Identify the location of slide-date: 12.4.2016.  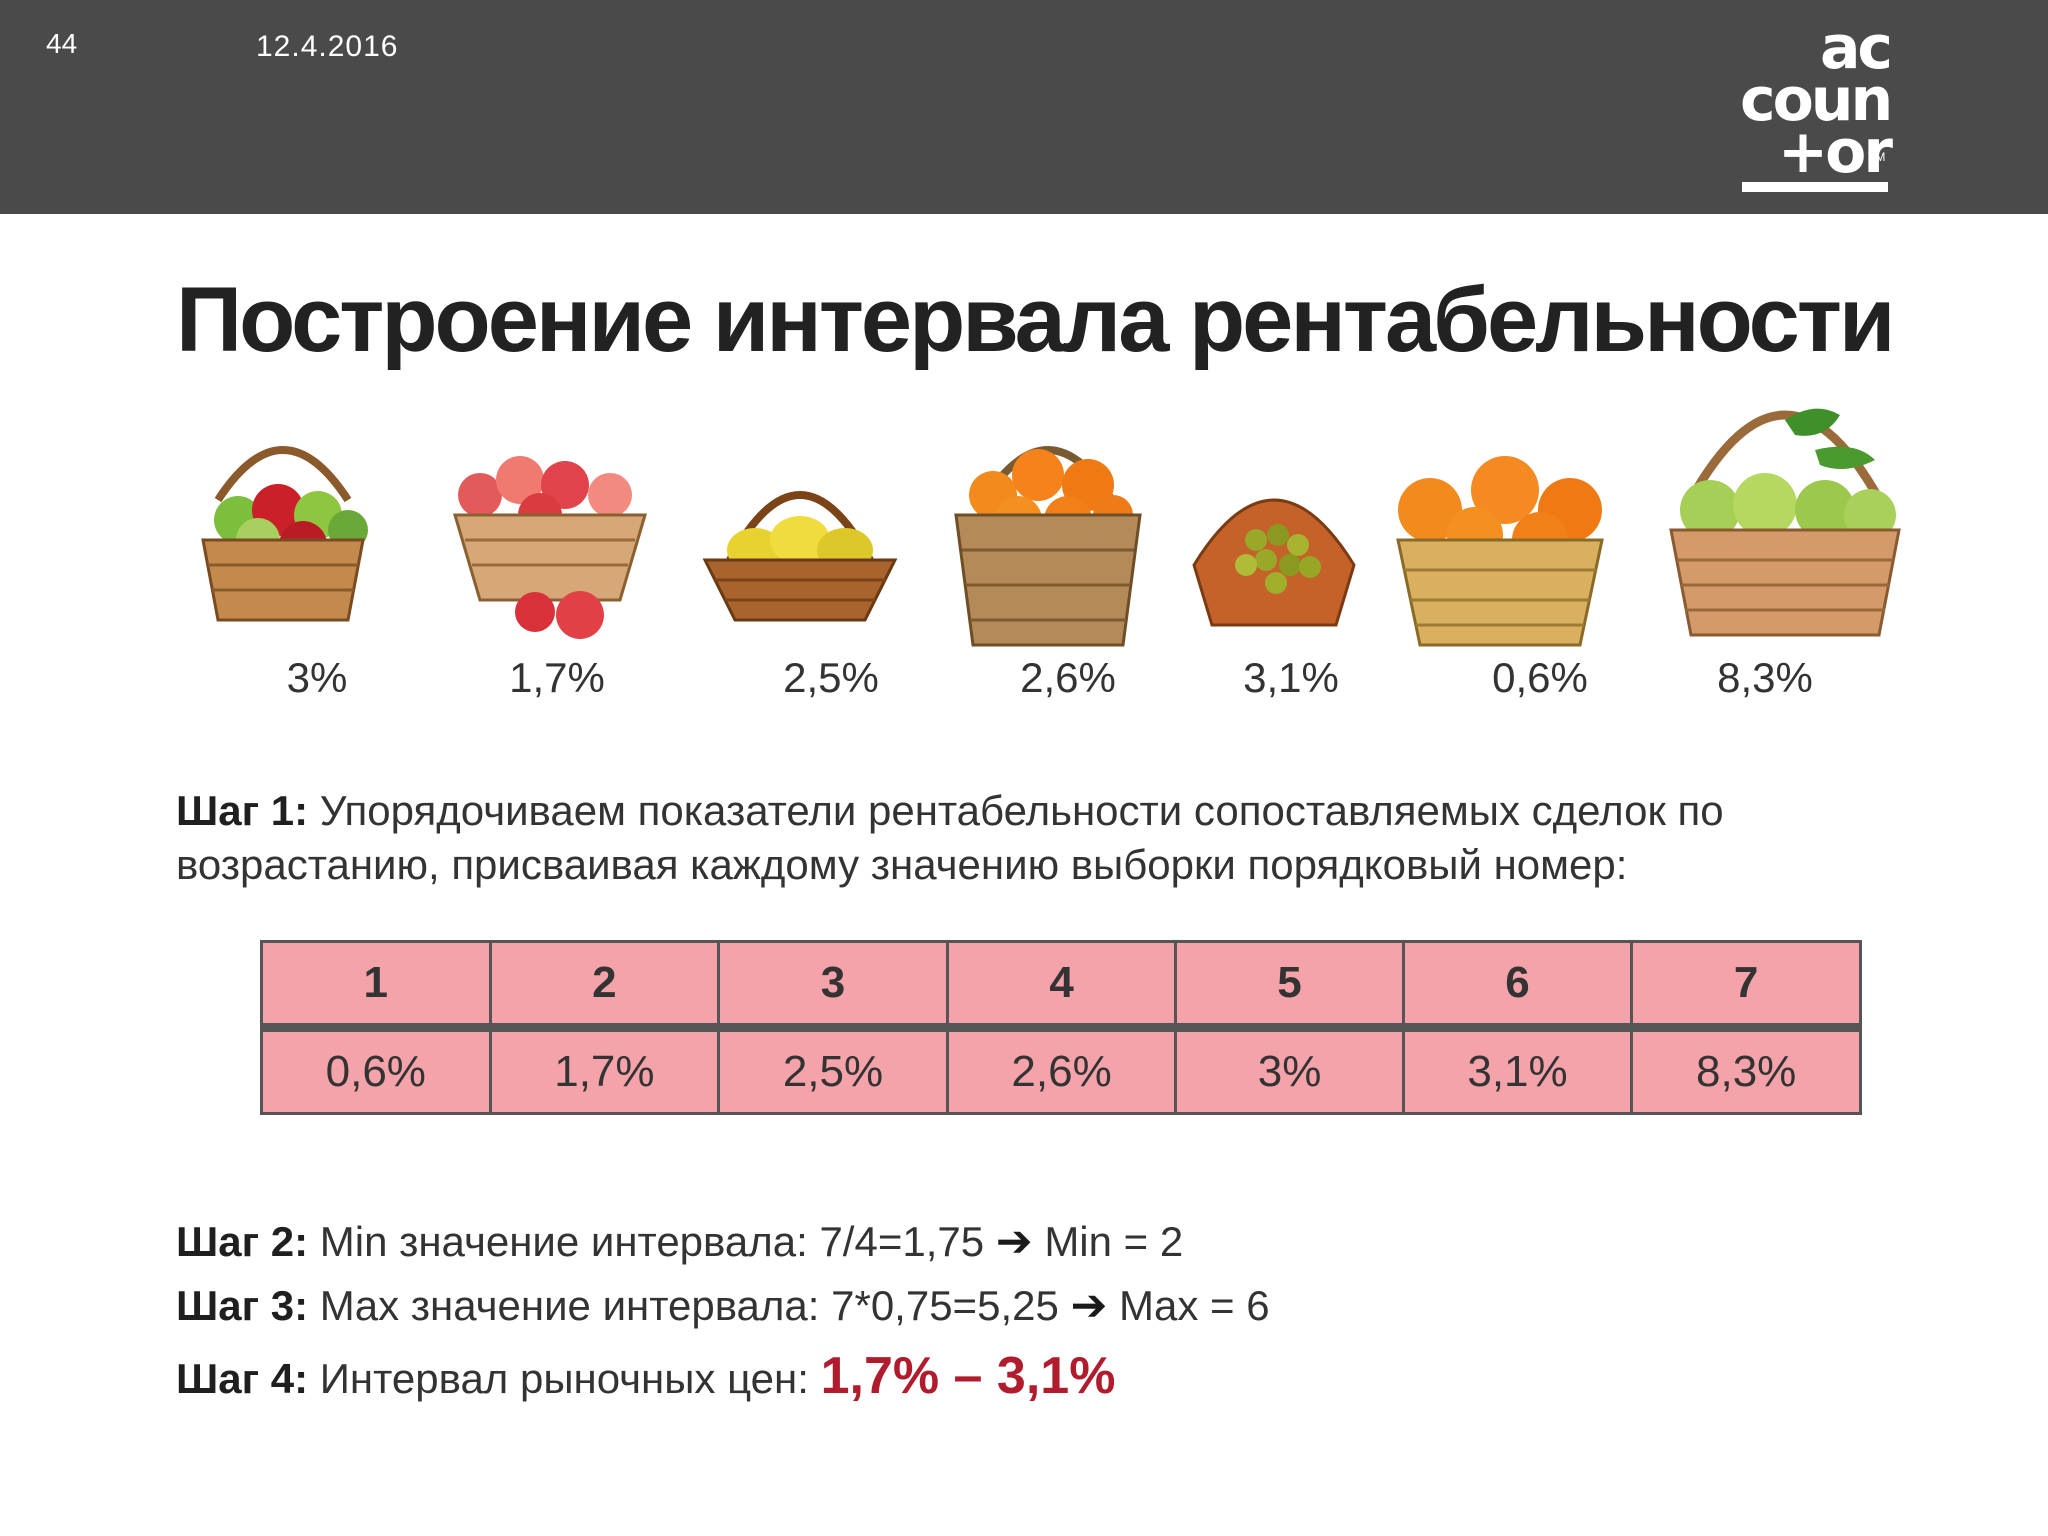
(327, 46).